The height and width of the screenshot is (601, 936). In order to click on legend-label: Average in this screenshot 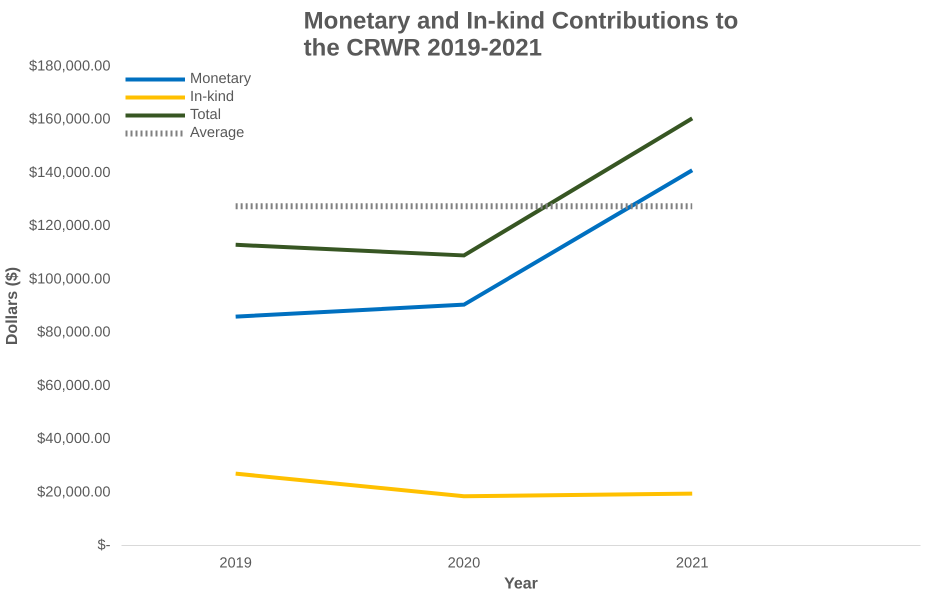, I will do `click(217, 133)`.